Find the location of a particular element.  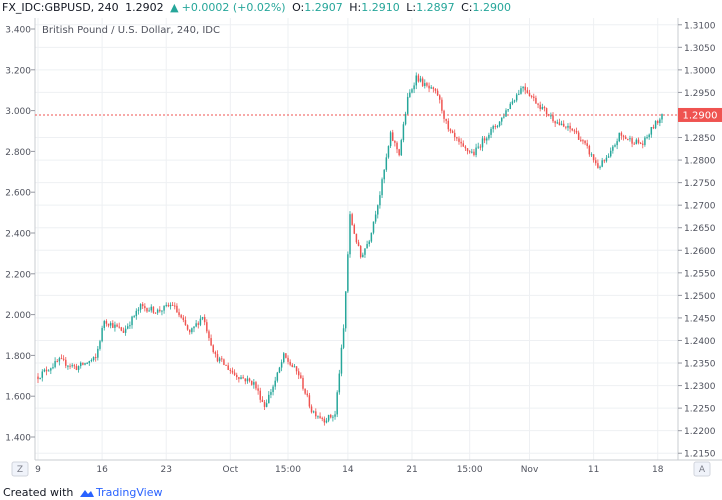

symbol-name: FX_IDC:GBPUSD, 240 is located at coordinates (60, 7).